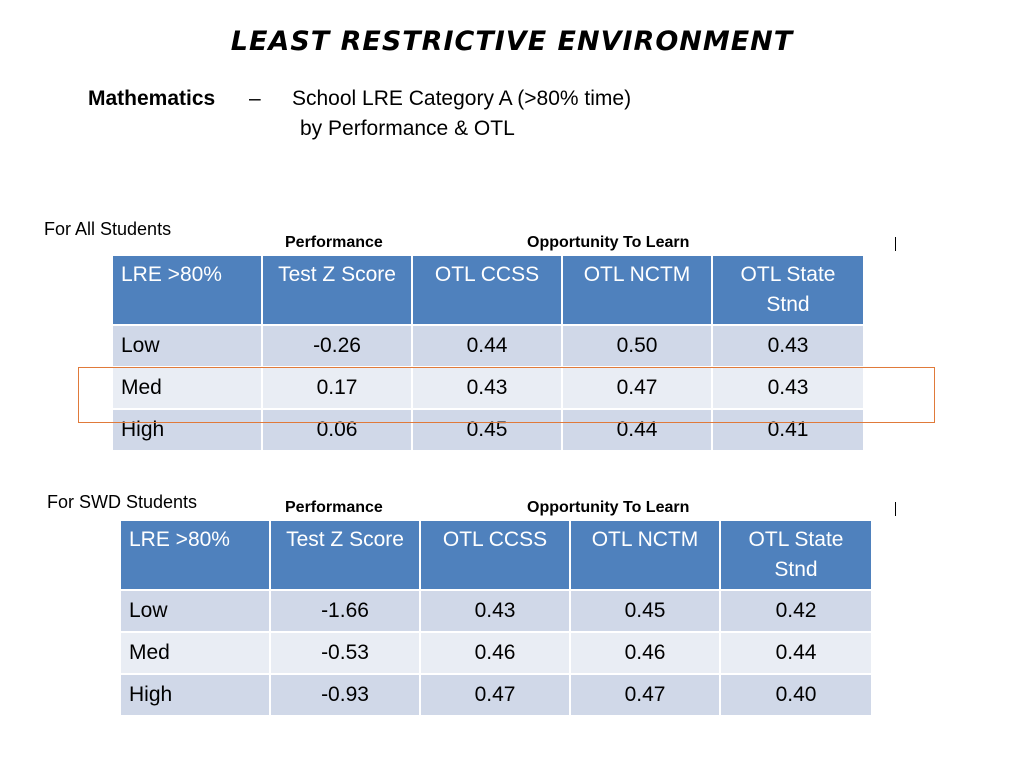 The height and width of the screenshot is (768, 1024). What do you see at coordinates (108, 229) in the screenshot?
I see `group-label-all-students: For All Students` at bounding box center [108, 229].